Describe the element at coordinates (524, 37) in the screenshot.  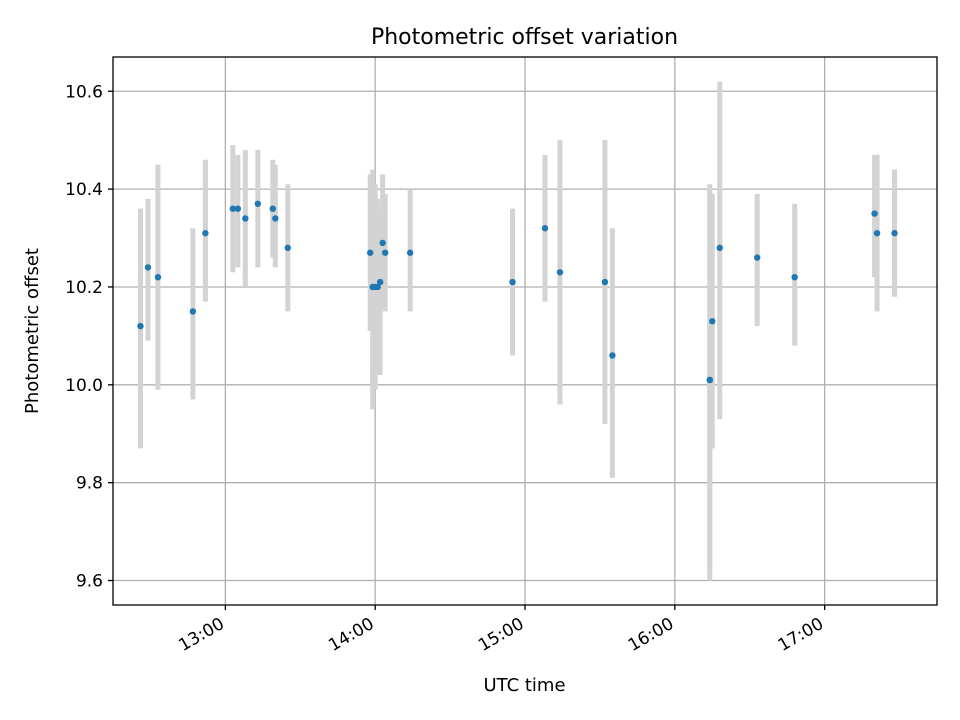
I see `chart-title: Photometric offset variation` at that location.